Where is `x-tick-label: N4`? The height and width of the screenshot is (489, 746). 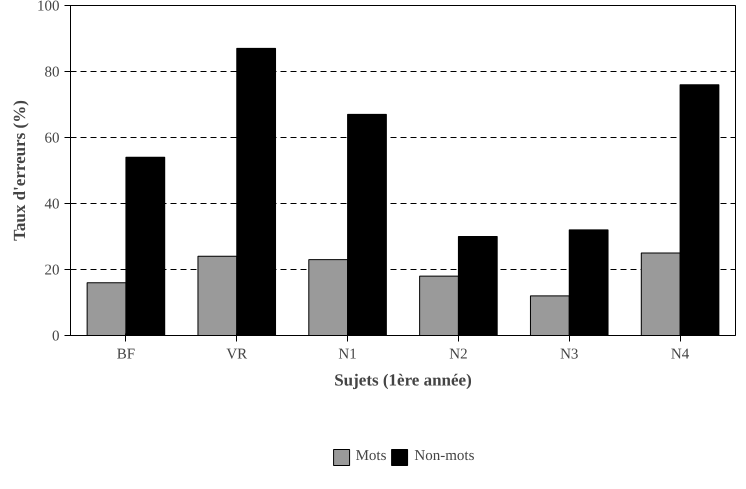 x-tick-label: N4 is located at coordinates (680, 354).